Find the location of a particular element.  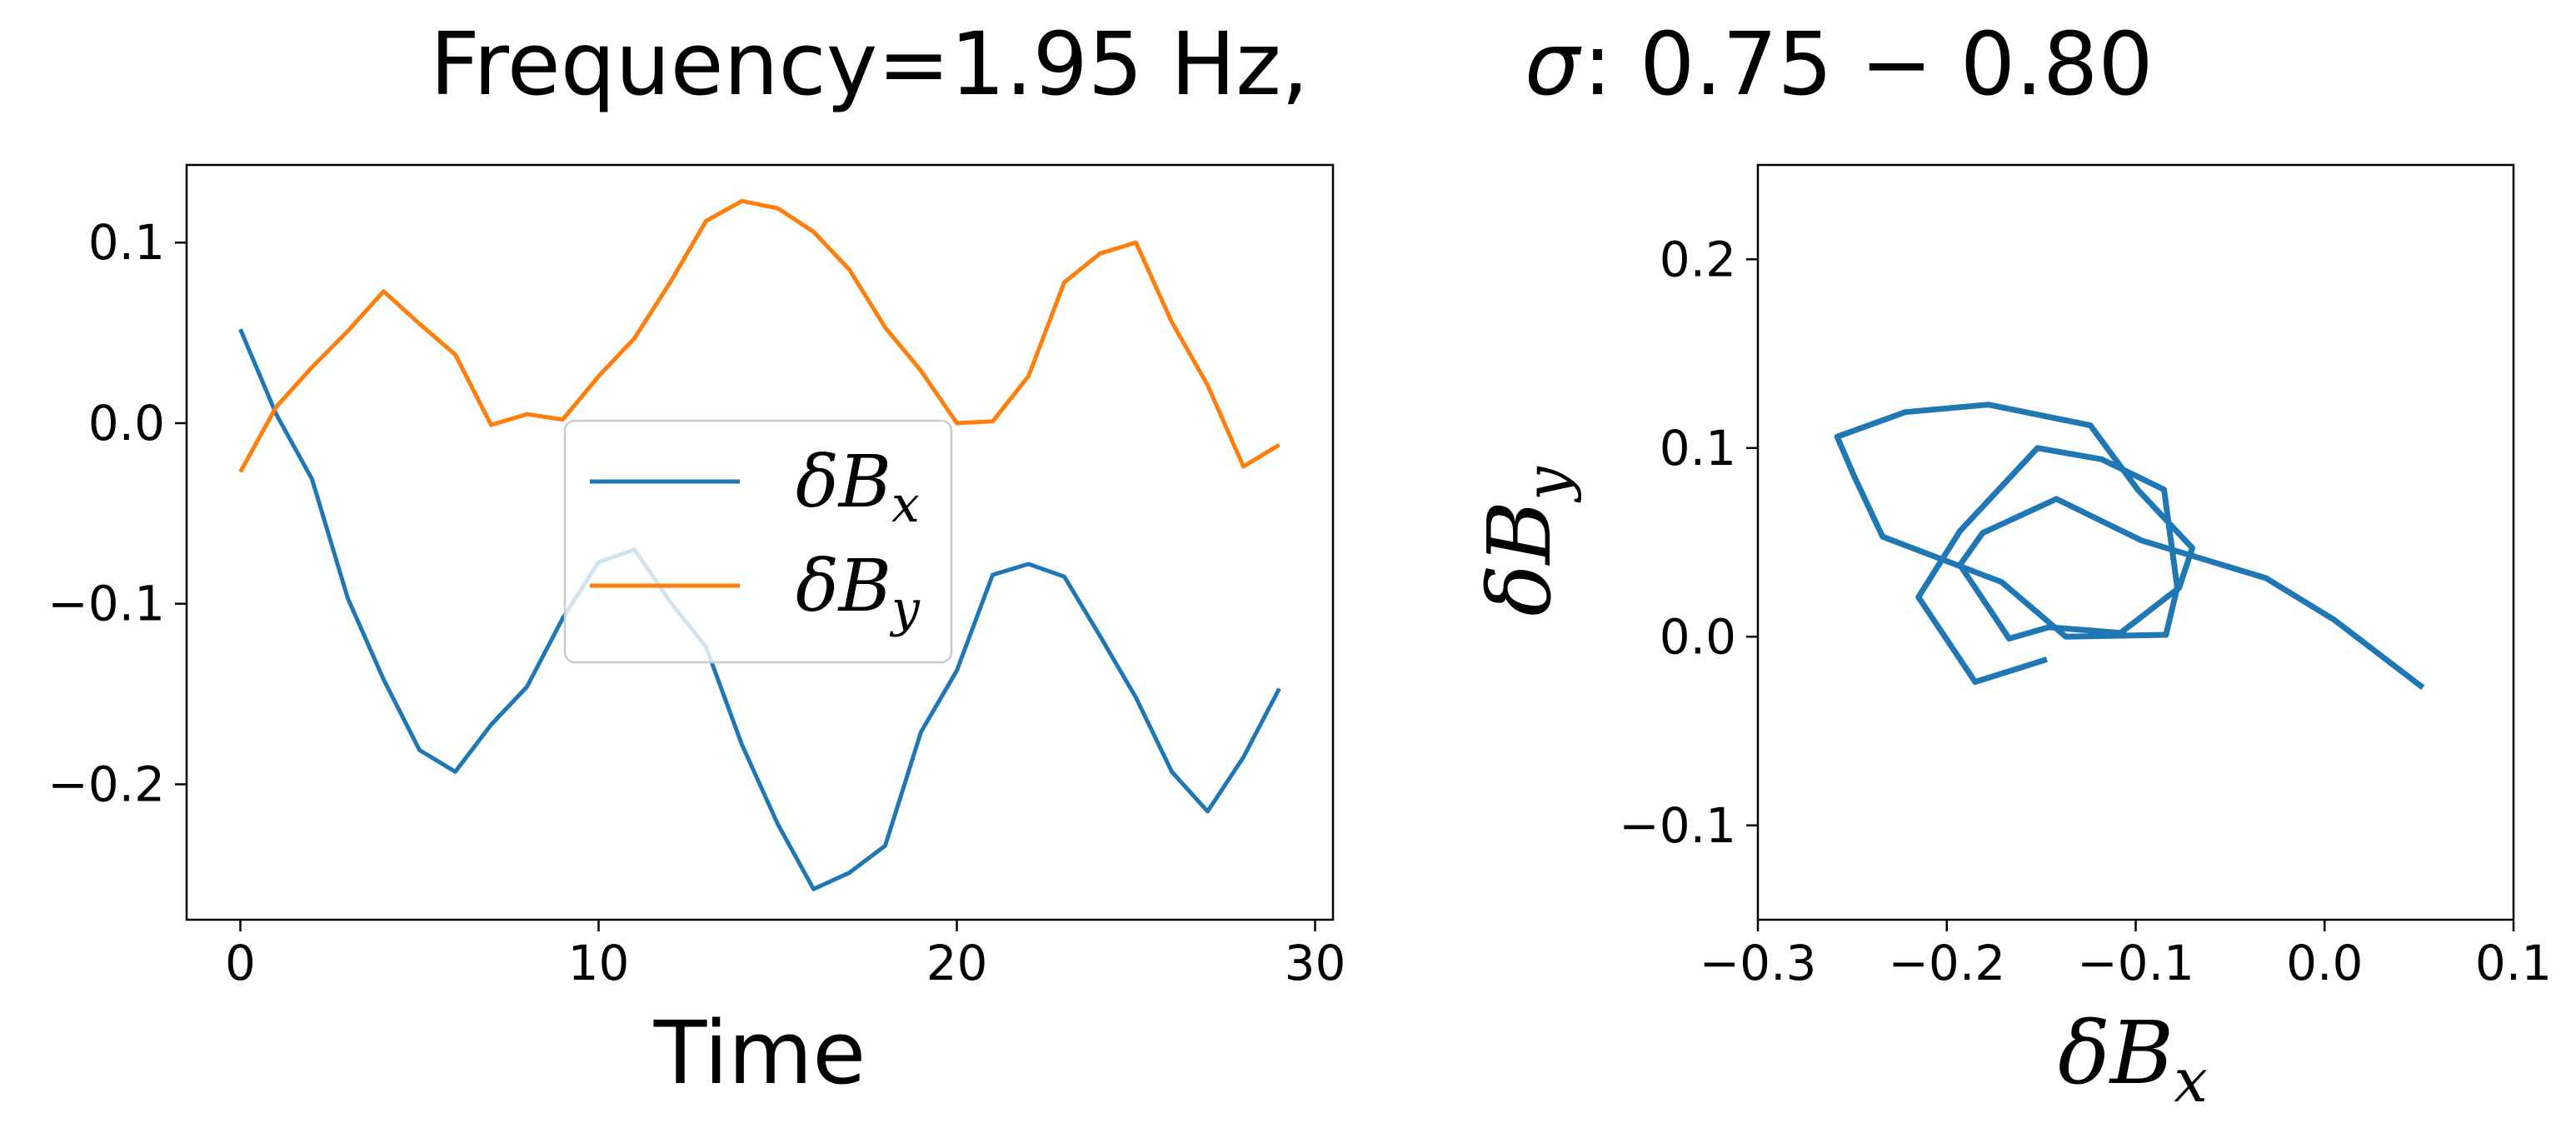

left-y-tick-label: 0.1 is located at coordinates (126, 242).